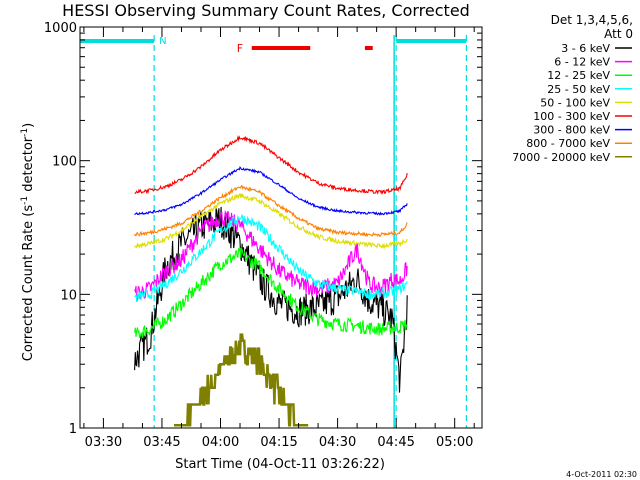 This screenshot has height=480, width=640. I want to click on y-tick-label: 1, so click(73, 429).